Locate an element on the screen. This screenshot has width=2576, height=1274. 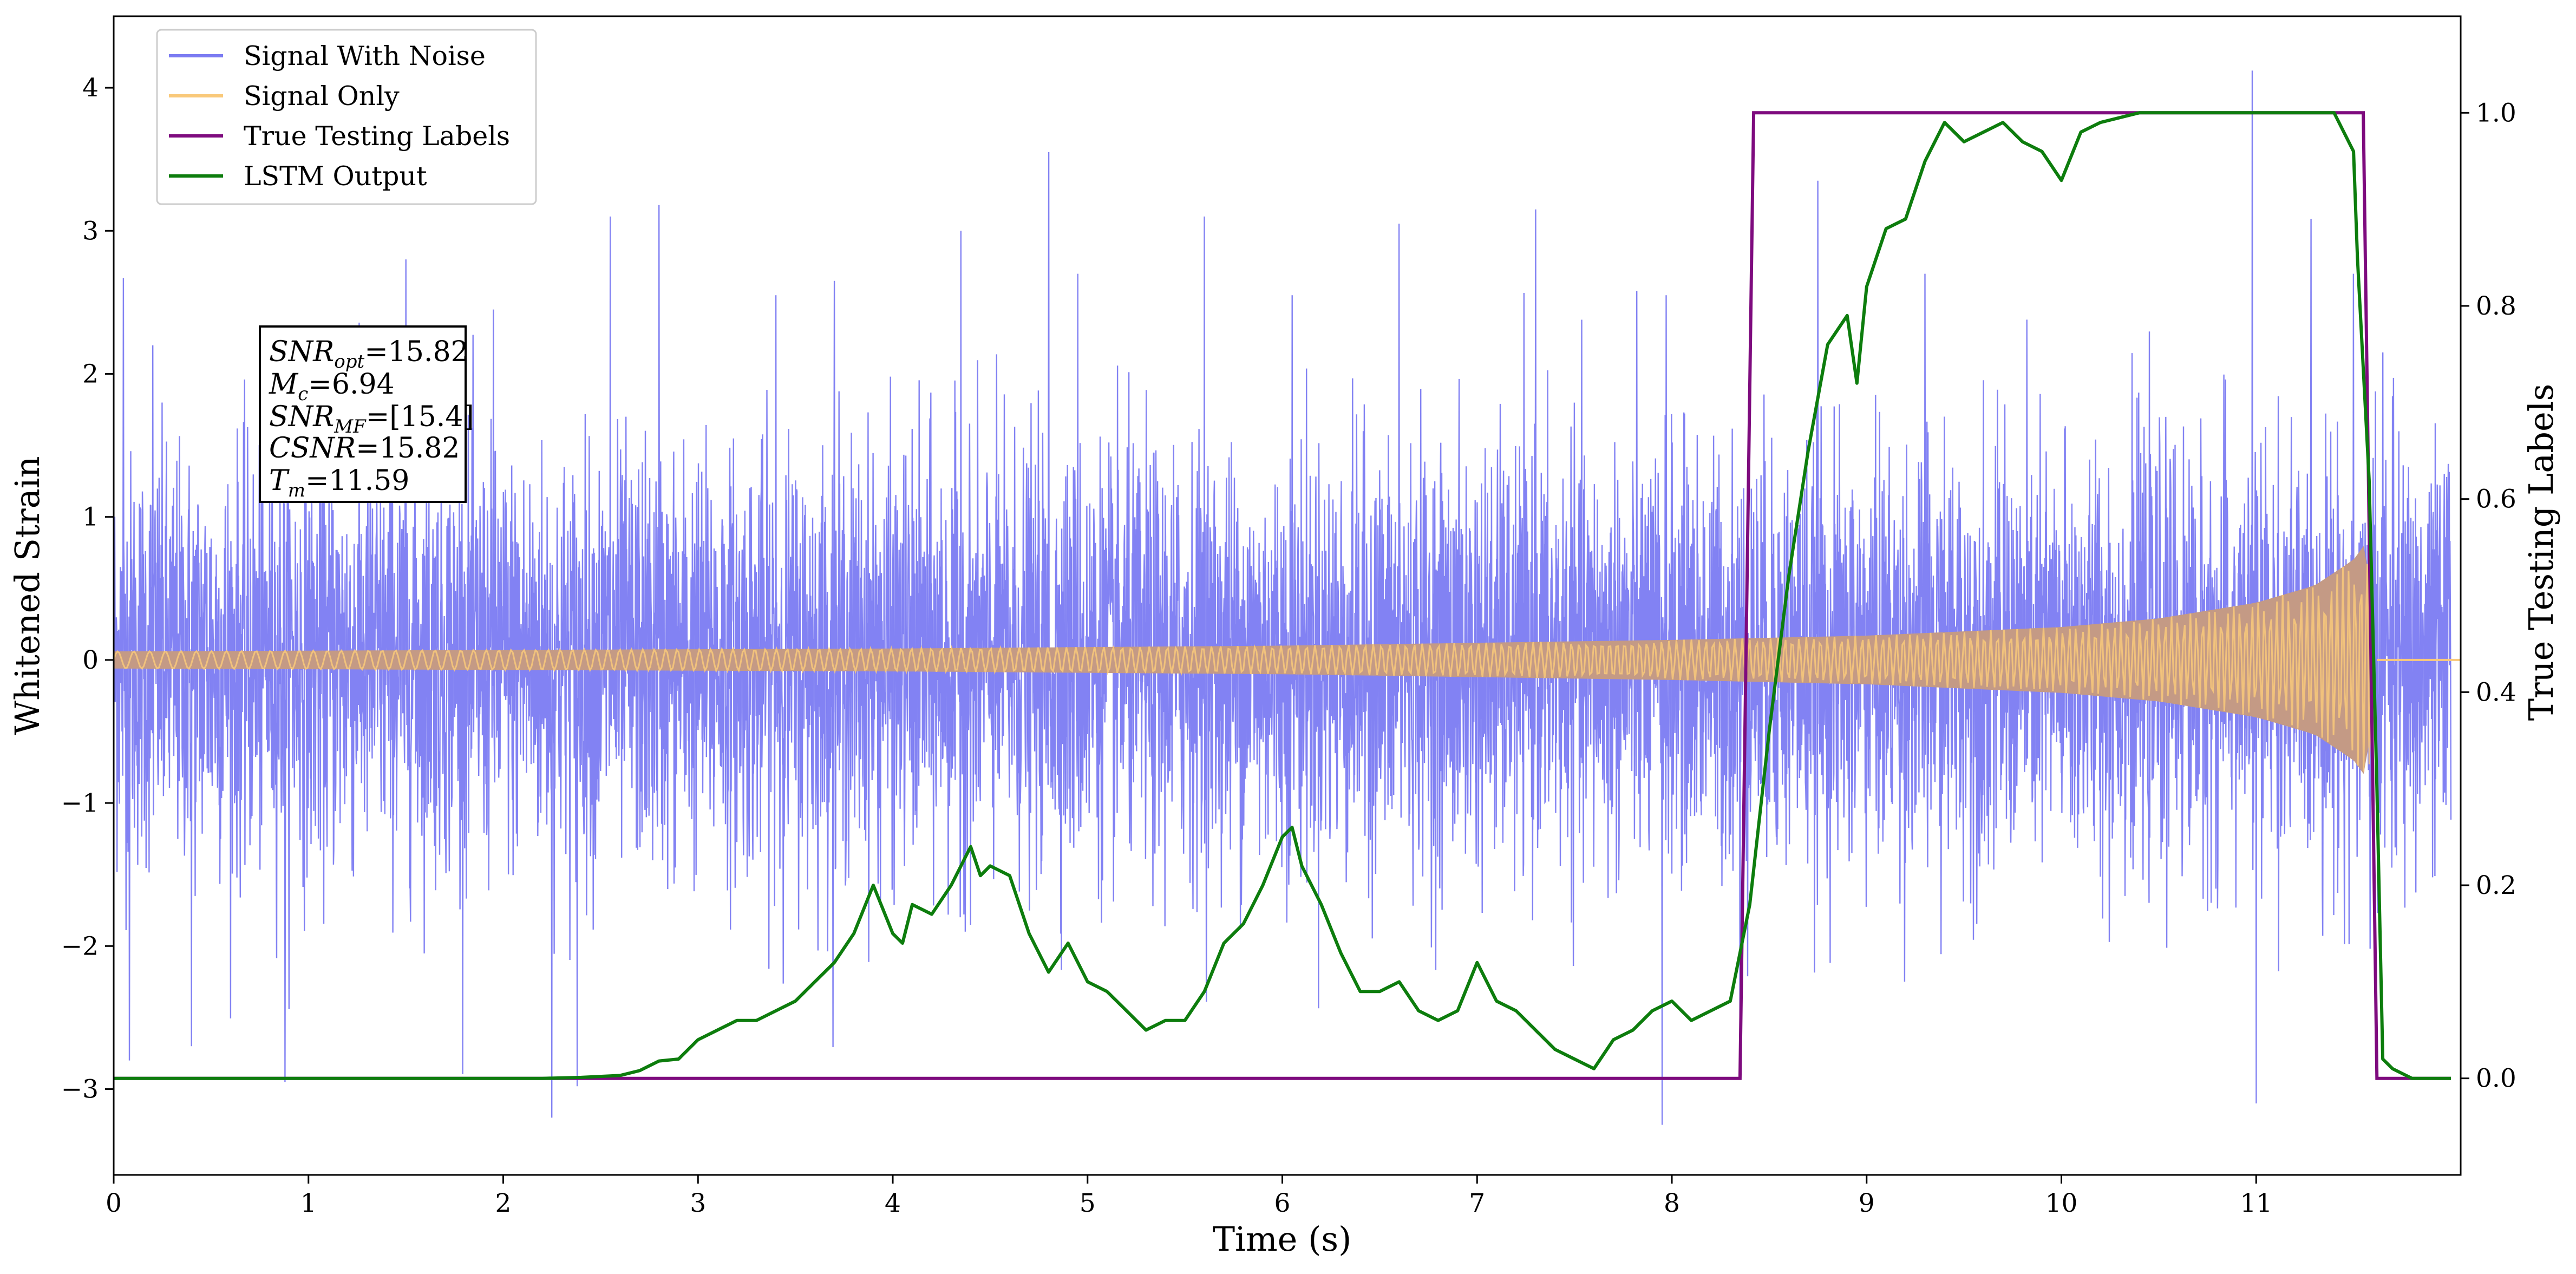
y2-tick-label: 0.0 is located at coordinates (2496, 1079).